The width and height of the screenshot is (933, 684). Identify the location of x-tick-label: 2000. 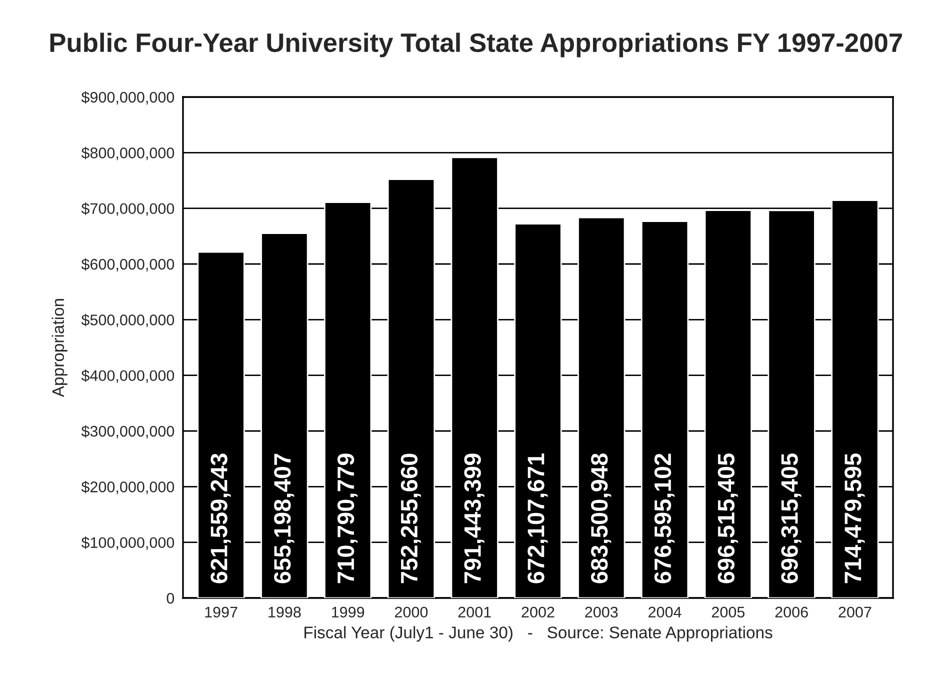
(411, 612).